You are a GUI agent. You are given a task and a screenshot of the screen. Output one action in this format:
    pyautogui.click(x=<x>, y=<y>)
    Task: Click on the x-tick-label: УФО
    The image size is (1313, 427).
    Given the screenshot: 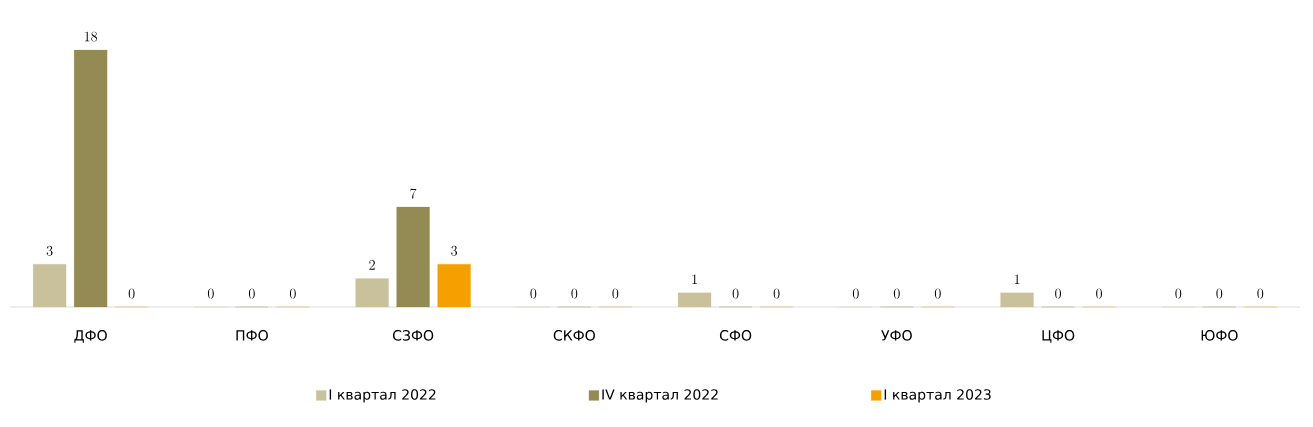 What is the action you would take?
    pyautogui.click(x=896, y=335)
    